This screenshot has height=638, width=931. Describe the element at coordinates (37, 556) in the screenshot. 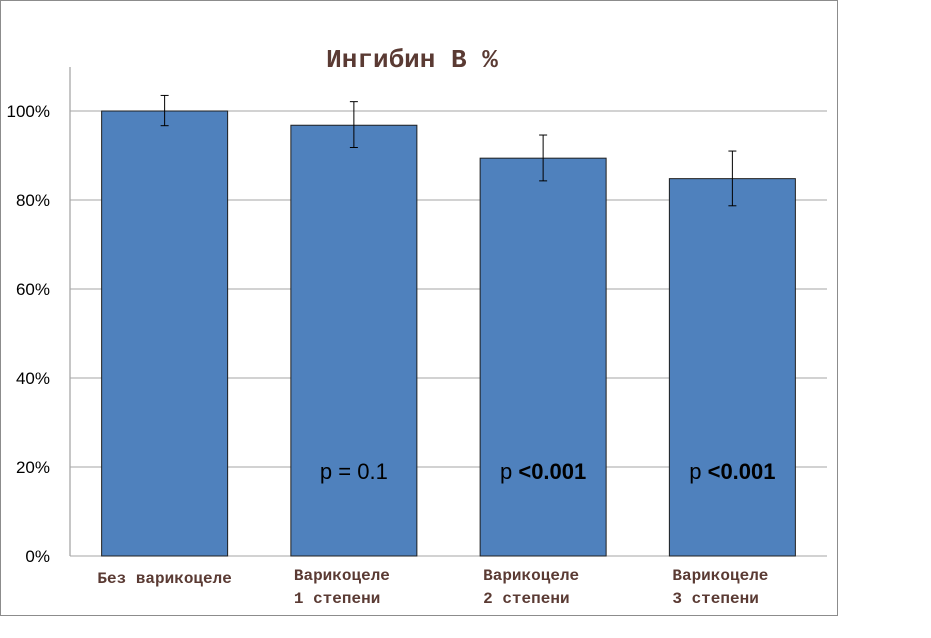

I see `y-tick-label: 0%` at that location.